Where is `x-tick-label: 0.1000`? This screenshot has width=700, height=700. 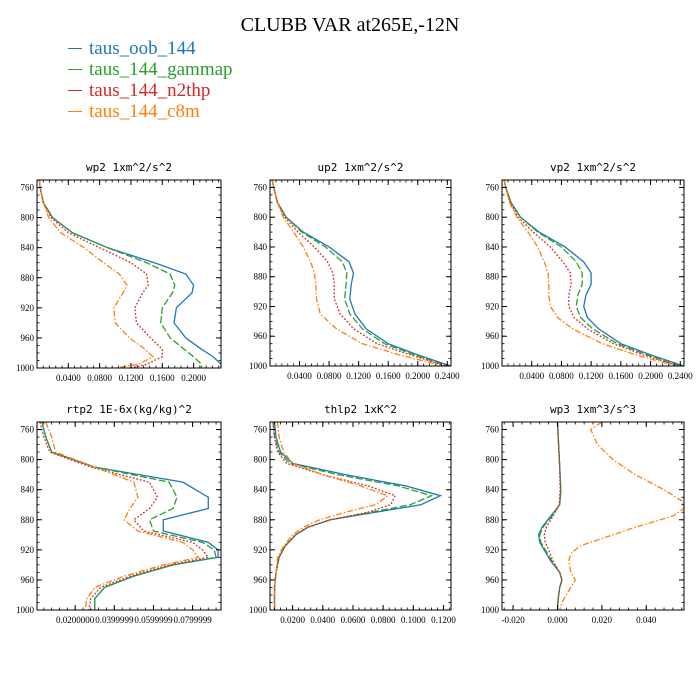
x-tick-label: 0.1000 is located at coordinates (413, 620).